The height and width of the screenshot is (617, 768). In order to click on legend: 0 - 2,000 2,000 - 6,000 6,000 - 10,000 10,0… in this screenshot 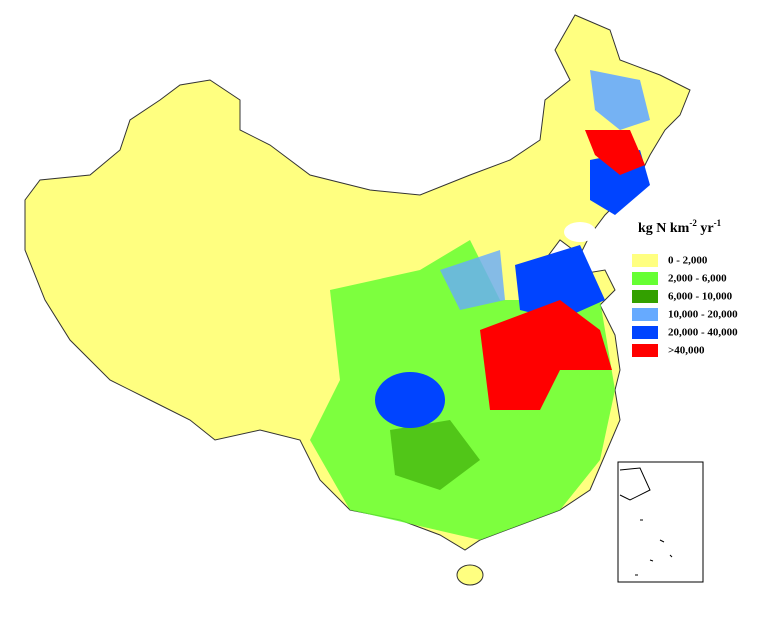, I will do `click(685, 305)`.